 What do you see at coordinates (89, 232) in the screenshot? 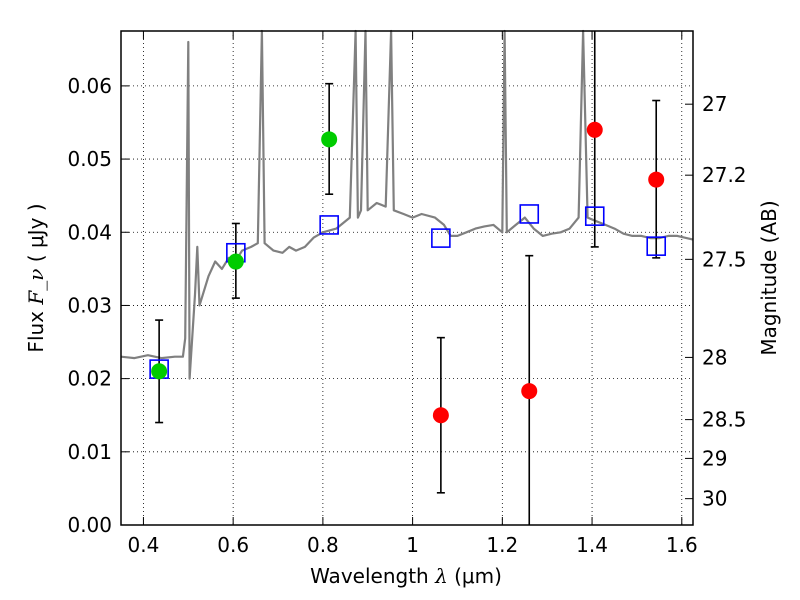
I see `y-tick-label: 0.04` at bounding box center [89, 232].